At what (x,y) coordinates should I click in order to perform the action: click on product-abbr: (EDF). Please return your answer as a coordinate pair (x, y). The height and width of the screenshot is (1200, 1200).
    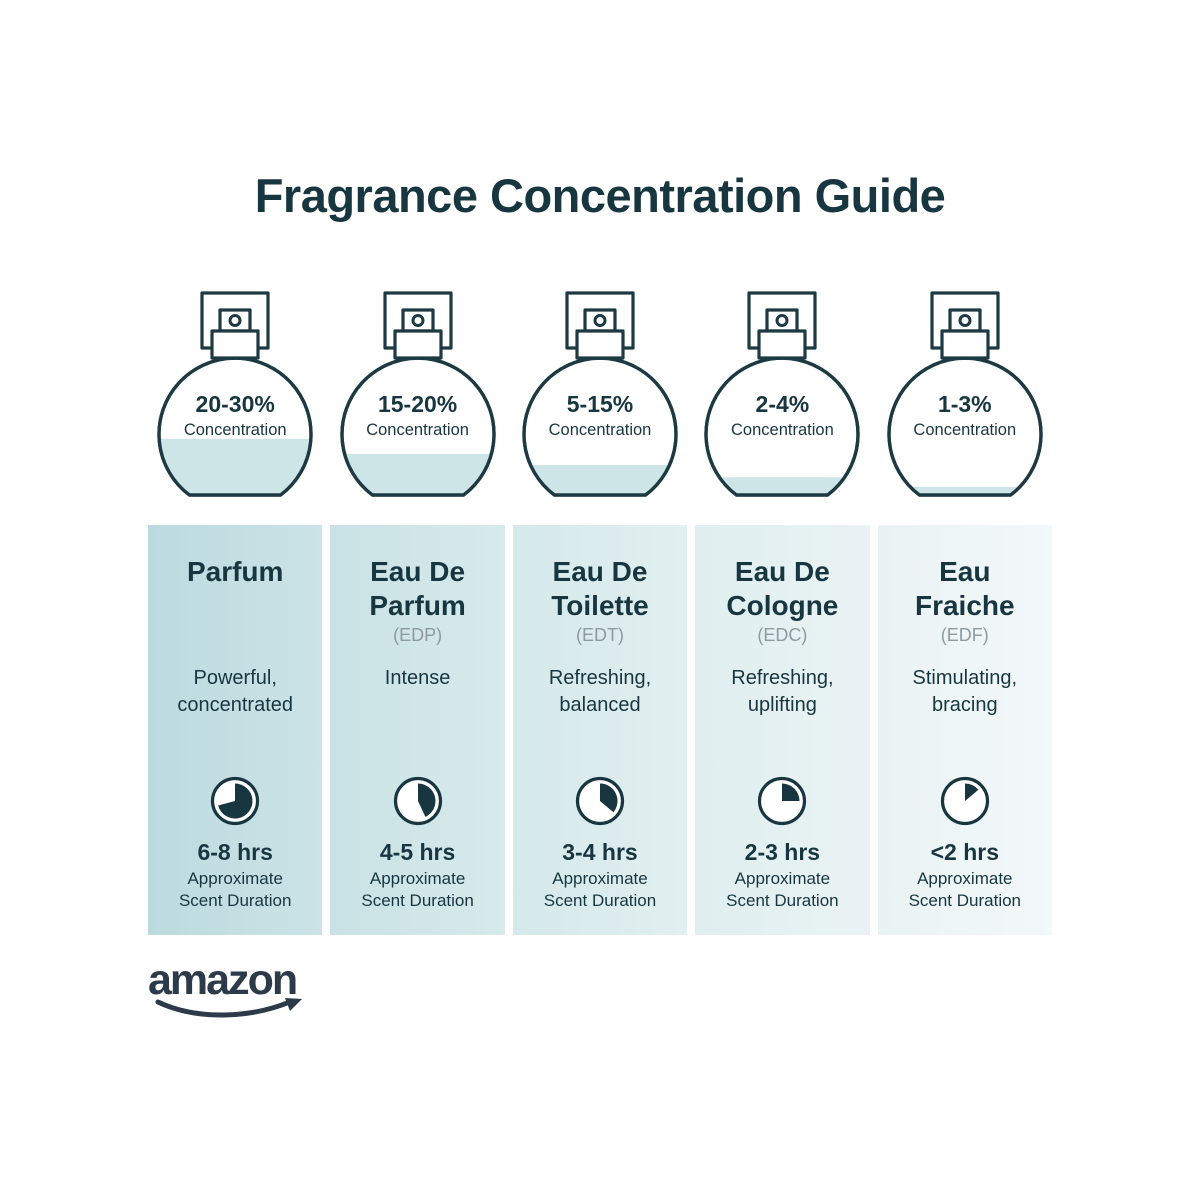
    Looking at the image, I should click on (964, 635).